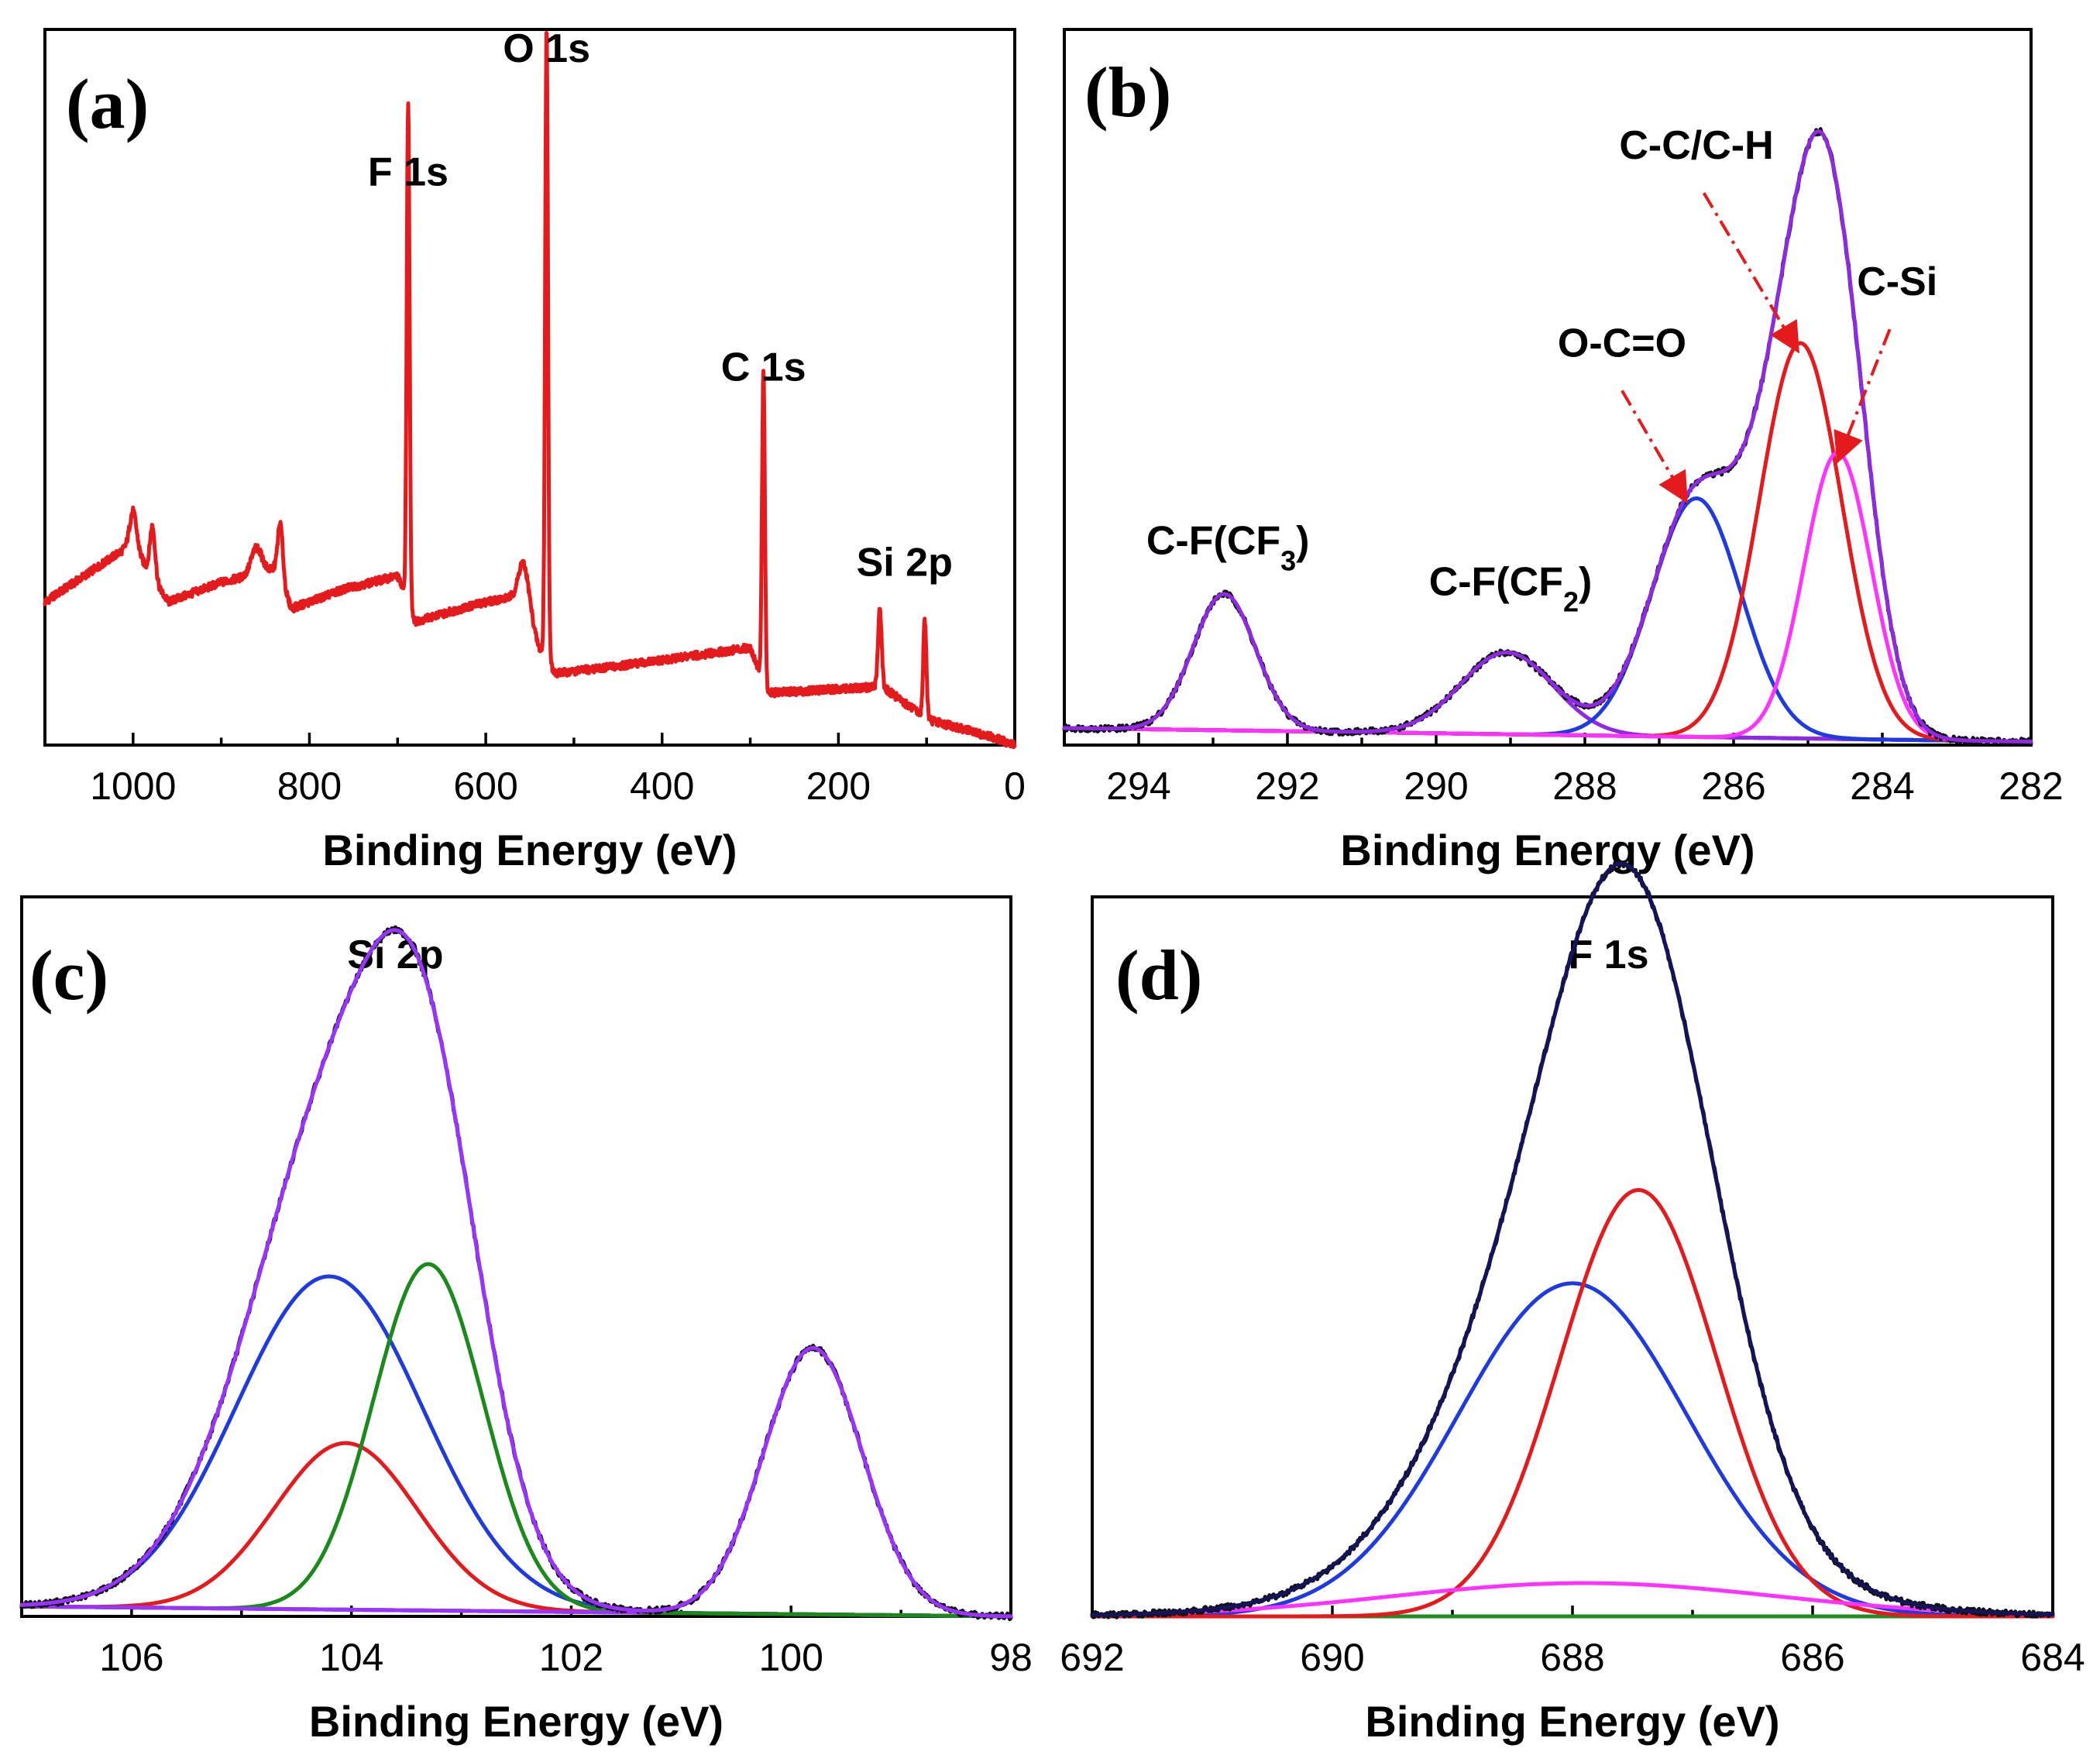 This screenshot has height=1762, width=2100. I want to click on x-tick-label: 290, so click(1436, 786).